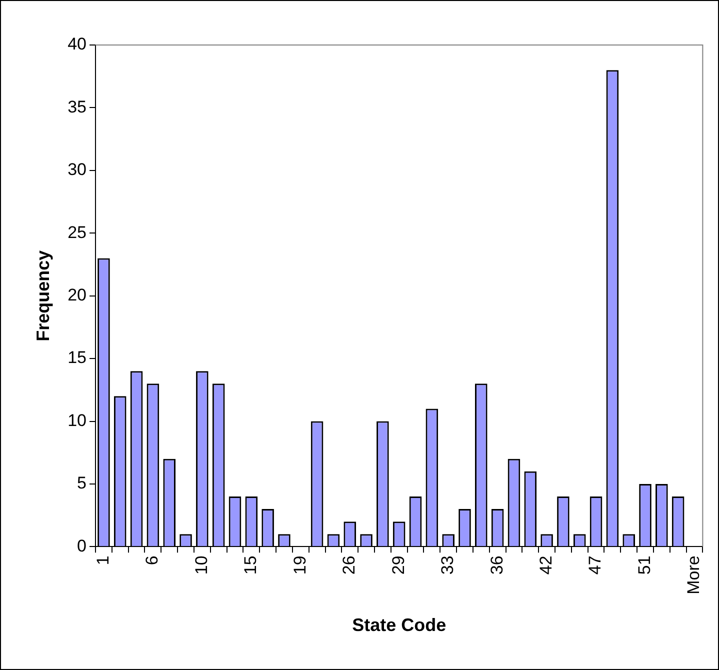 The height and width of the screenshot is (670, 719). What do you see at coordinates (77, 232) in the screenshot?
I see `y-tick-label: 25` at bounding box center [77, 232].